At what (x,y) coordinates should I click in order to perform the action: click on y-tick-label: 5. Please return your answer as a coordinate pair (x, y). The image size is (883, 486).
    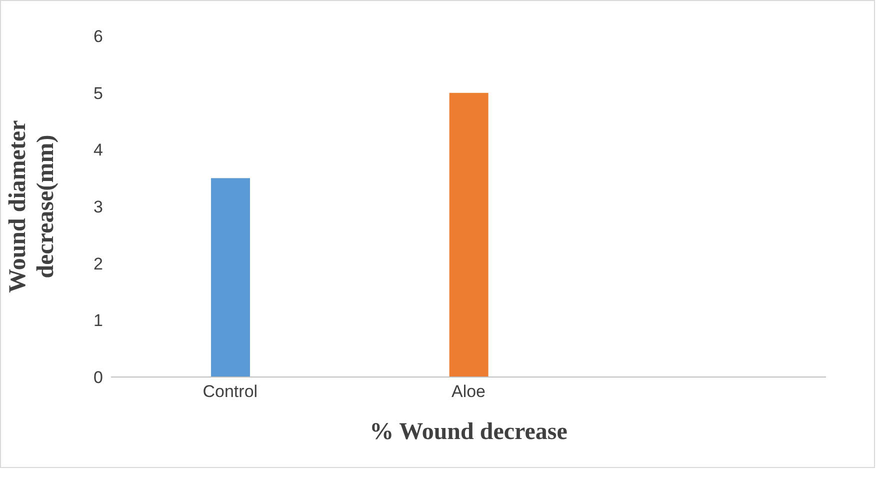
    Looking at the image, I should click on (98, 93).